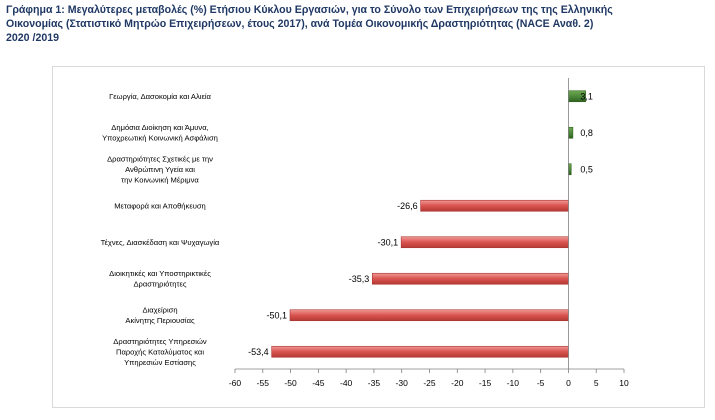  I want to click on data-label: 0,5, so click(586, 169).